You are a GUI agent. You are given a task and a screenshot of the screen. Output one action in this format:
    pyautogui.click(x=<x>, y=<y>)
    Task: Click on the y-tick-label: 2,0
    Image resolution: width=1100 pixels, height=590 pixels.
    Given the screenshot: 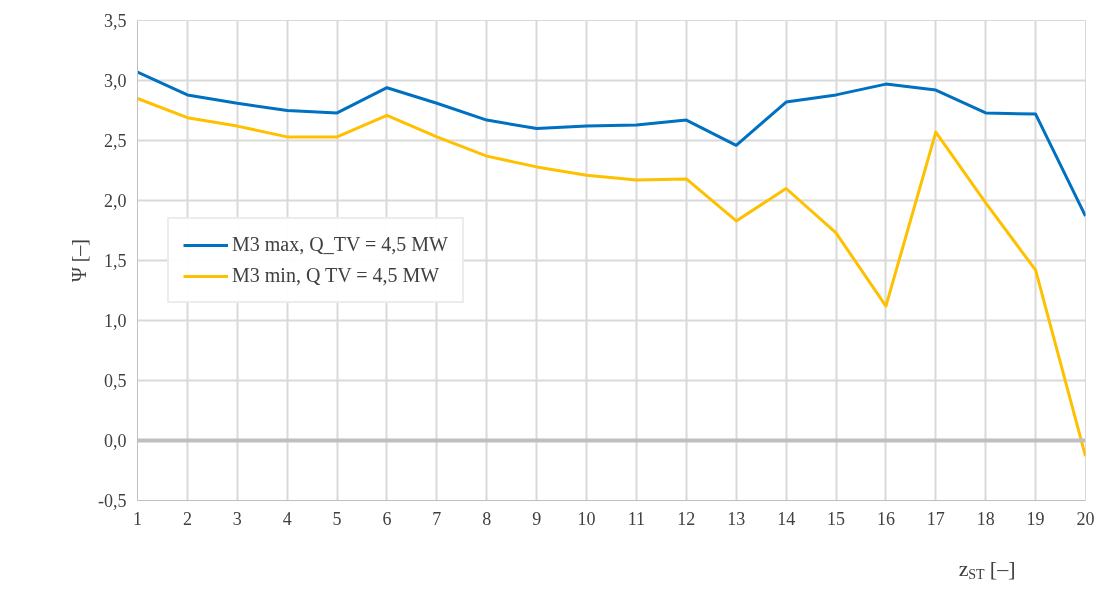 What is the action you would take?
    pyautogui.click(x=115, y=201)
    